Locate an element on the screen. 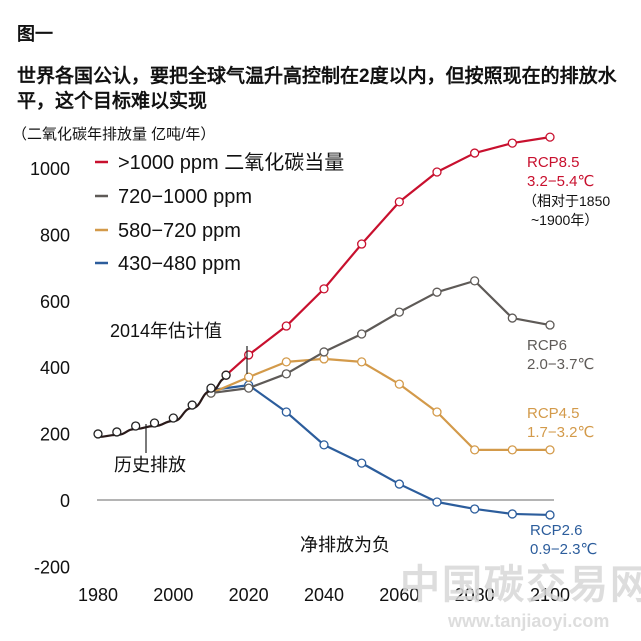 This screenshot has width=641, height=641. x-tick-label: 2020 is located at coordinates (249, 595).